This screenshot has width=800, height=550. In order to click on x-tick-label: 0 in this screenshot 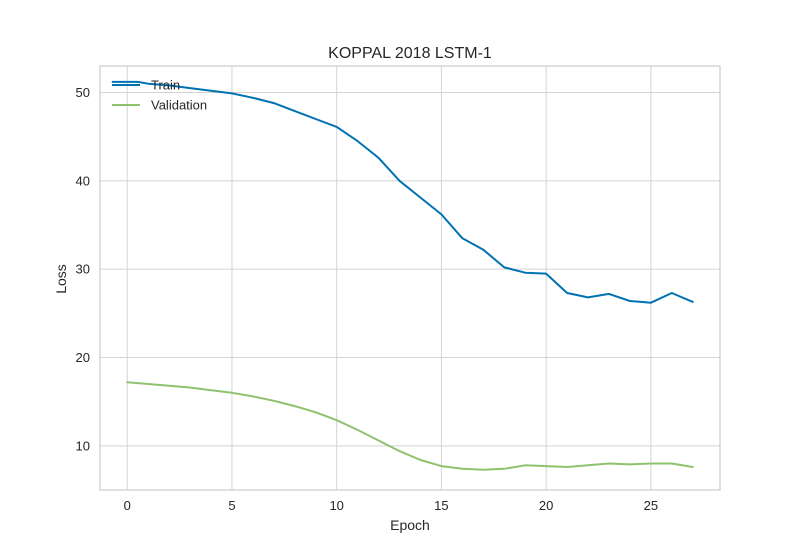, I will do `click(127, 505)`.